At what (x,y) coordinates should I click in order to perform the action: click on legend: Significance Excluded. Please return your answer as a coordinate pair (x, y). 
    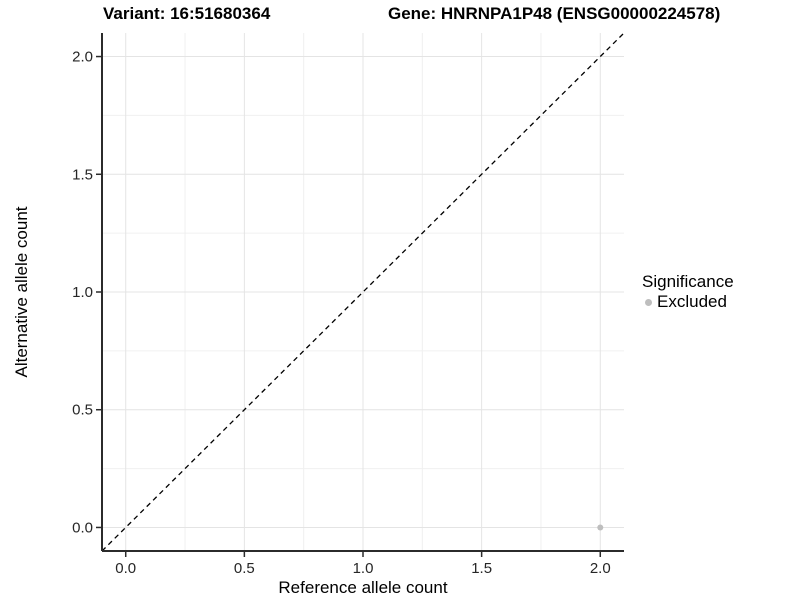
    Looking at the image, I should click on (688, 292).